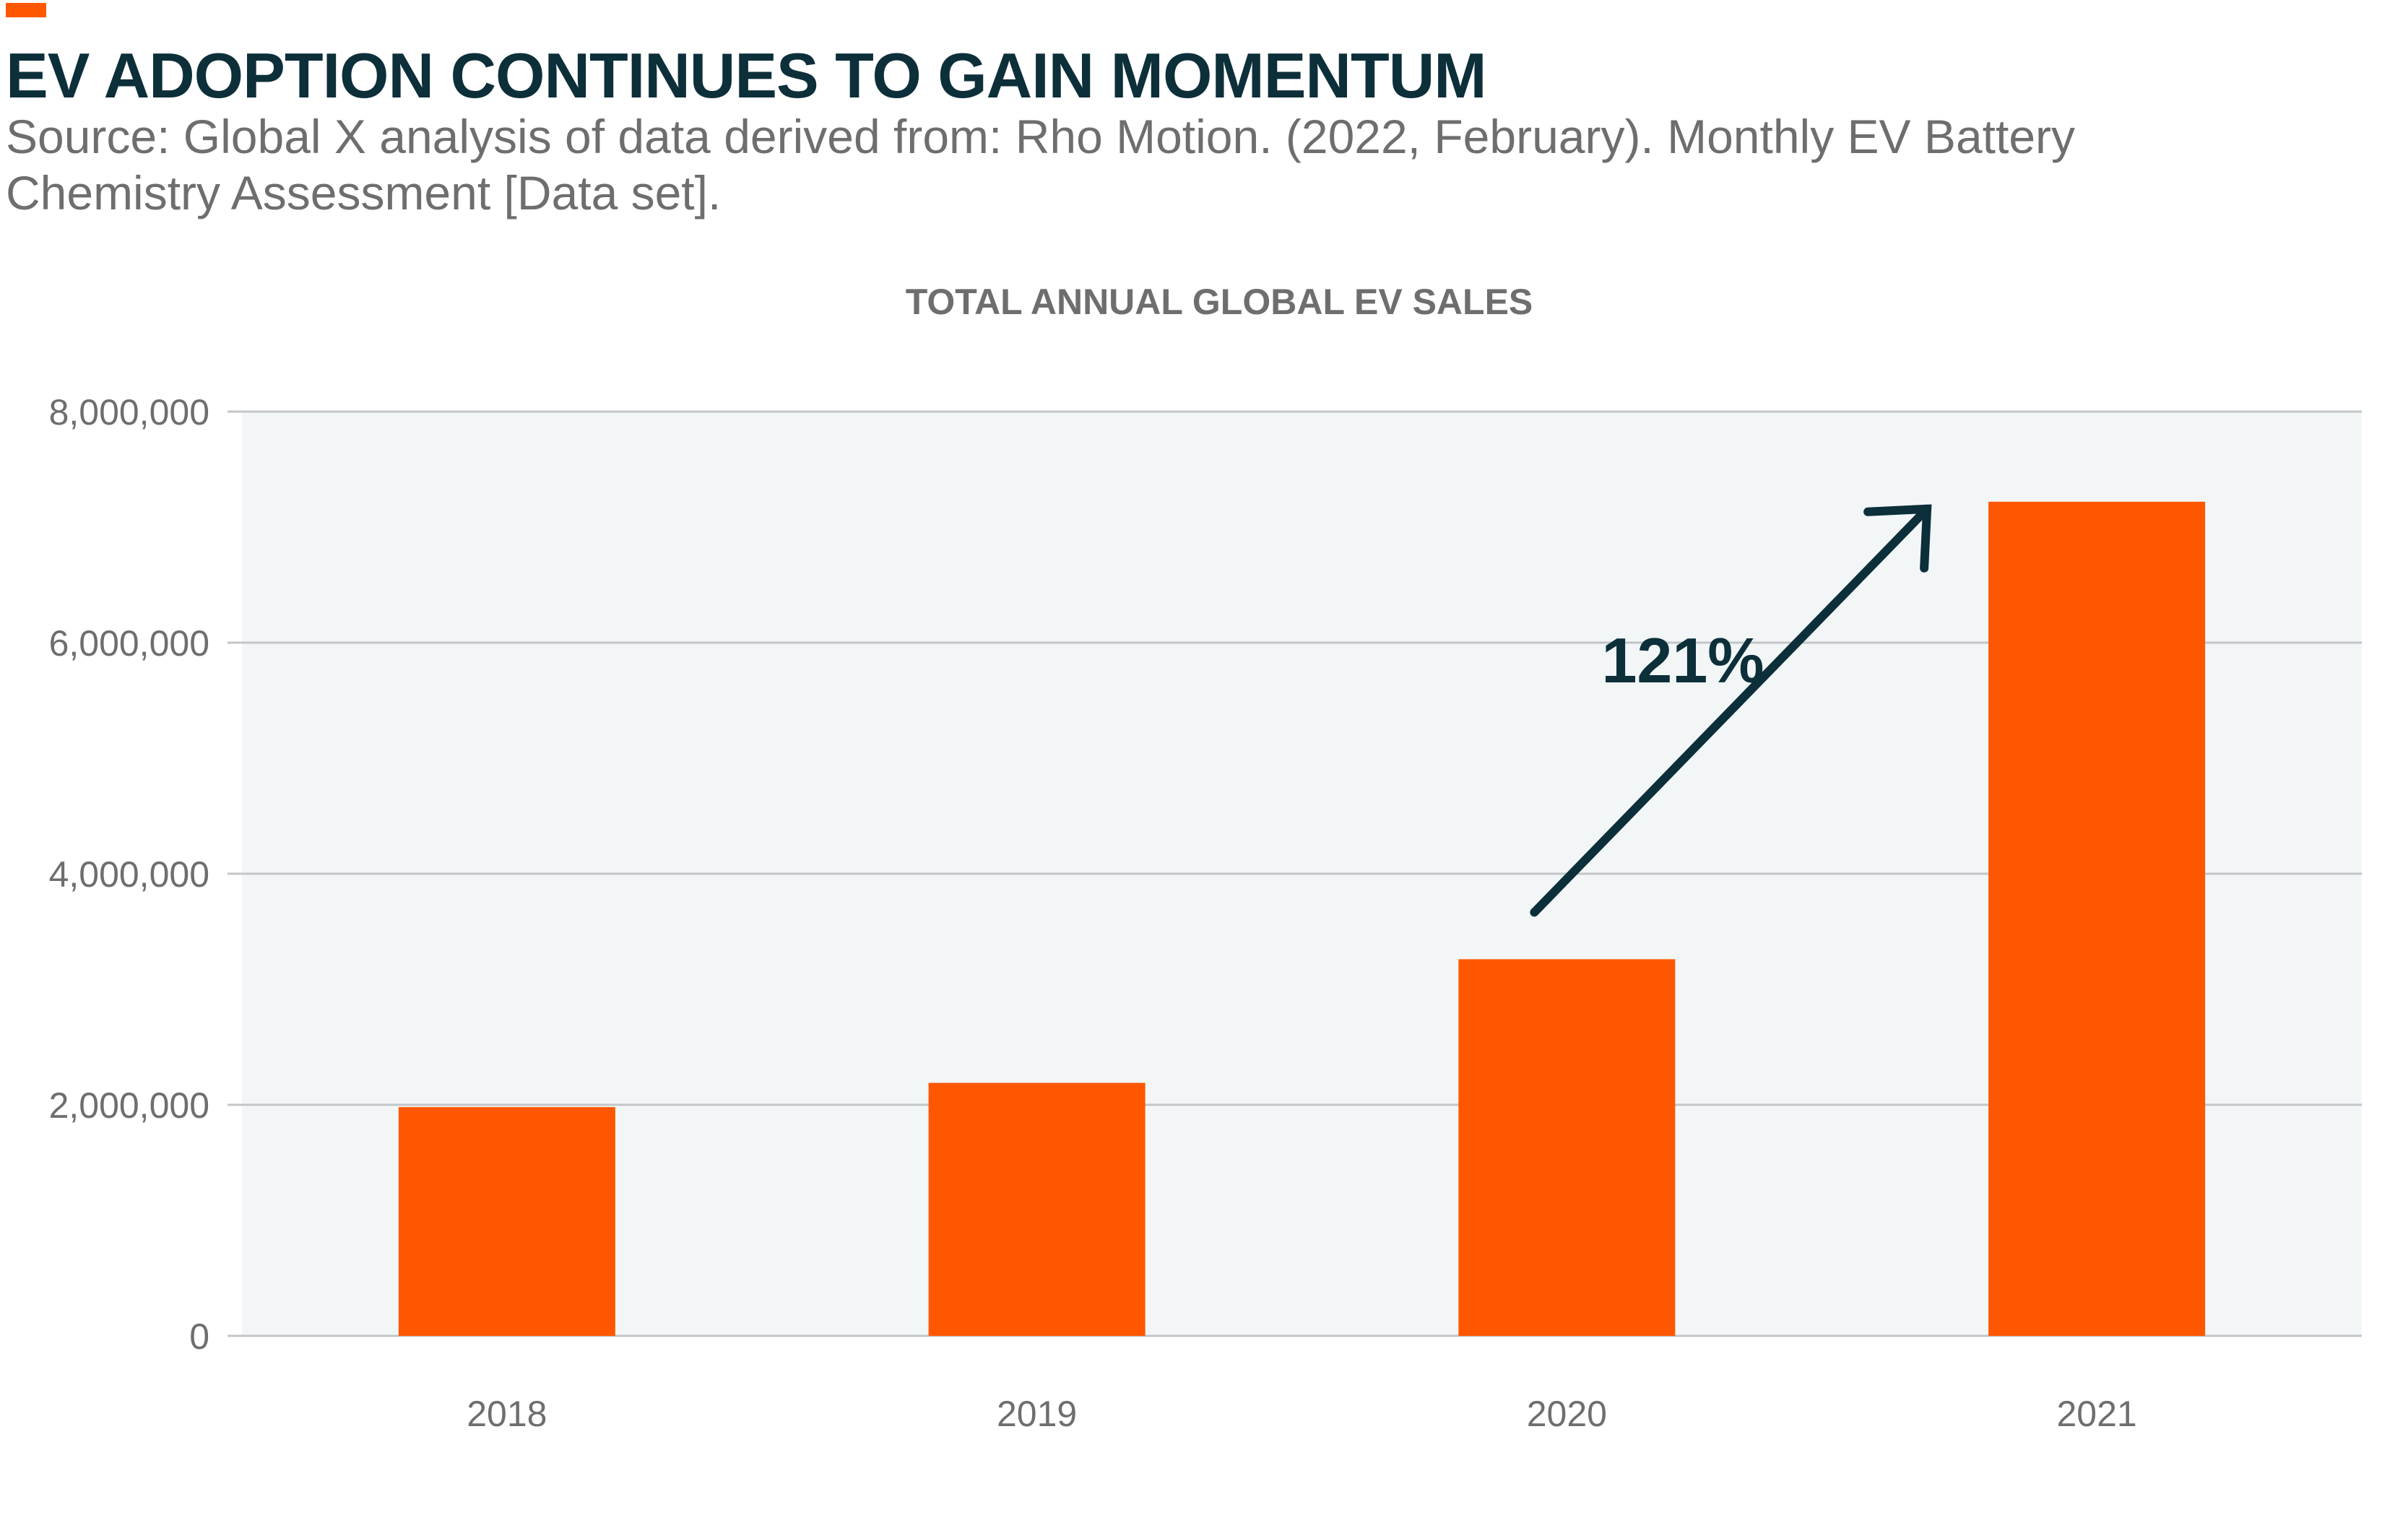 The width and height of the screenshot is (2408, 1520). I want to click on x-tick-label: 2018, so click(507, 1414).